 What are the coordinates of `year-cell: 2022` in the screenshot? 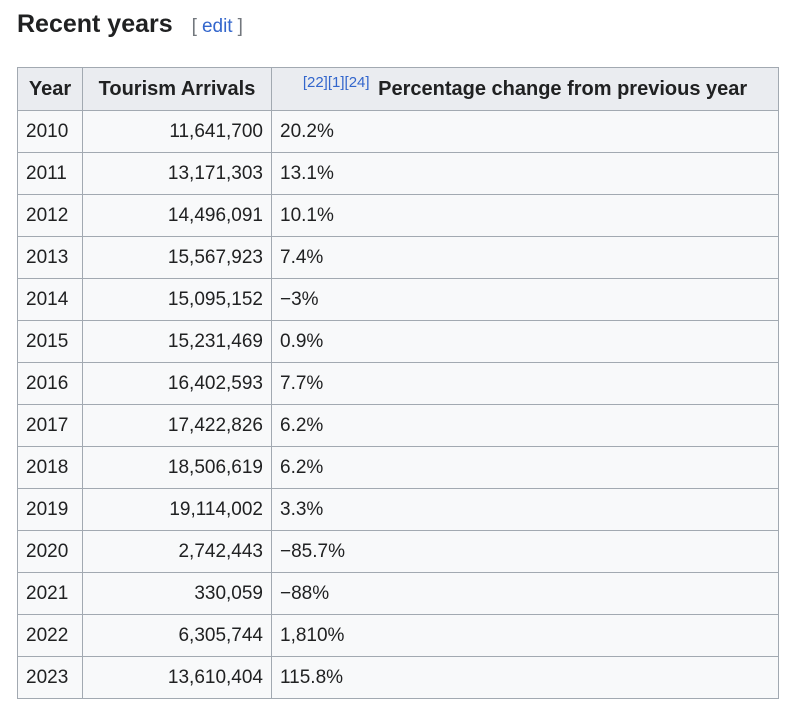 It's located at (50, 635).